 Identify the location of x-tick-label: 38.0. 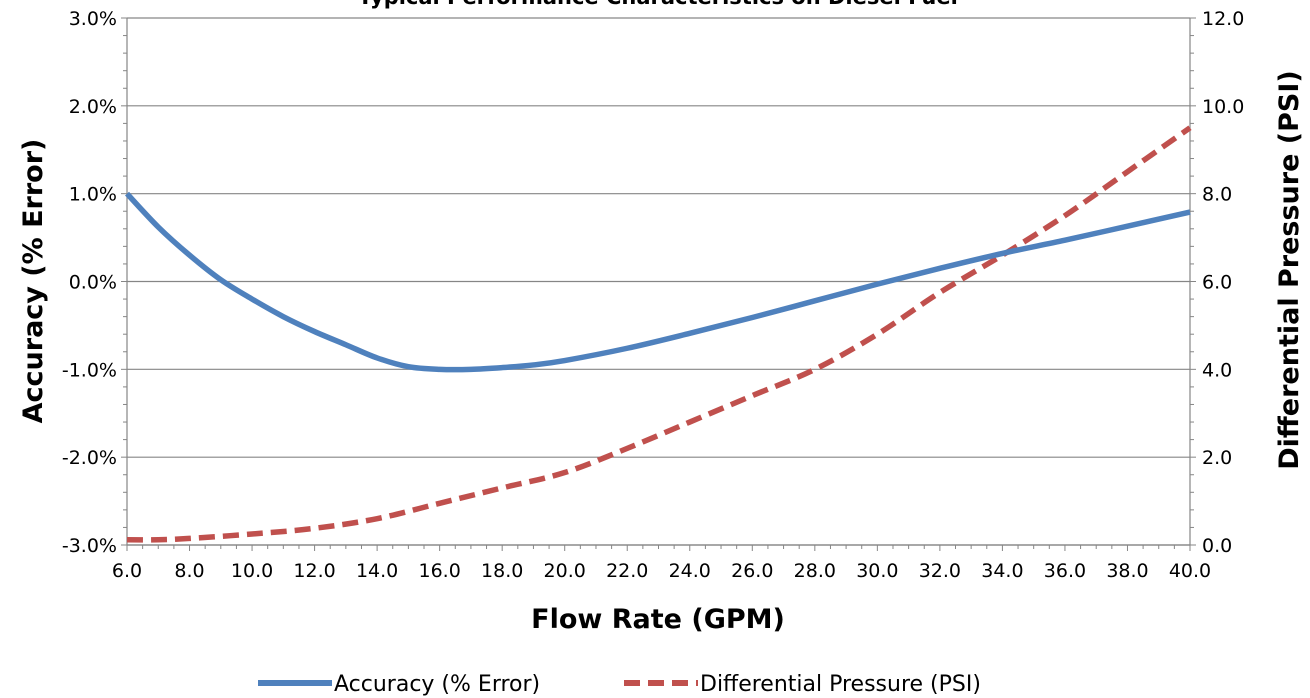
(1127, 571).